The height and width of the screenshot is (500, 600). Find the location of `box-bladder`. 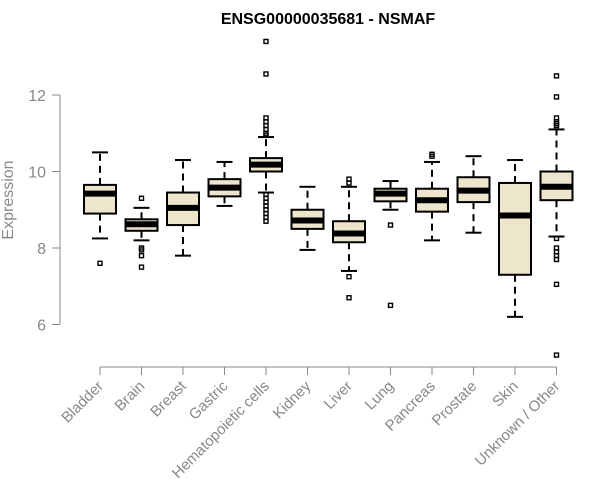

box-bladder is located at coordinates (100, 208).